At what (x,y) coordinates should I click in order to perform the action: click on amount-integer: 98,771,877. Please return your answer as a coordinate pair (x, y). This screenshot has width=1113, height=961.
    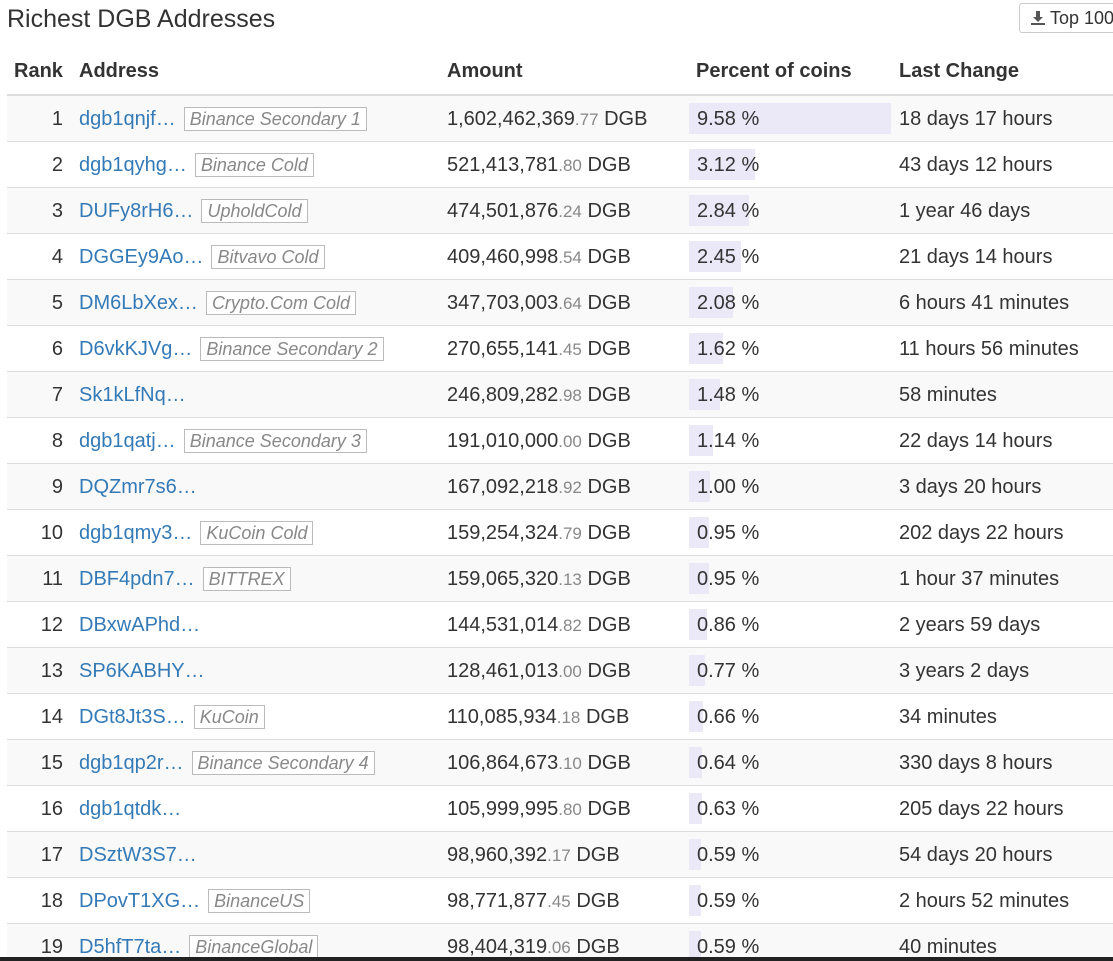
    Looking at the image, I should click on (497, 901).